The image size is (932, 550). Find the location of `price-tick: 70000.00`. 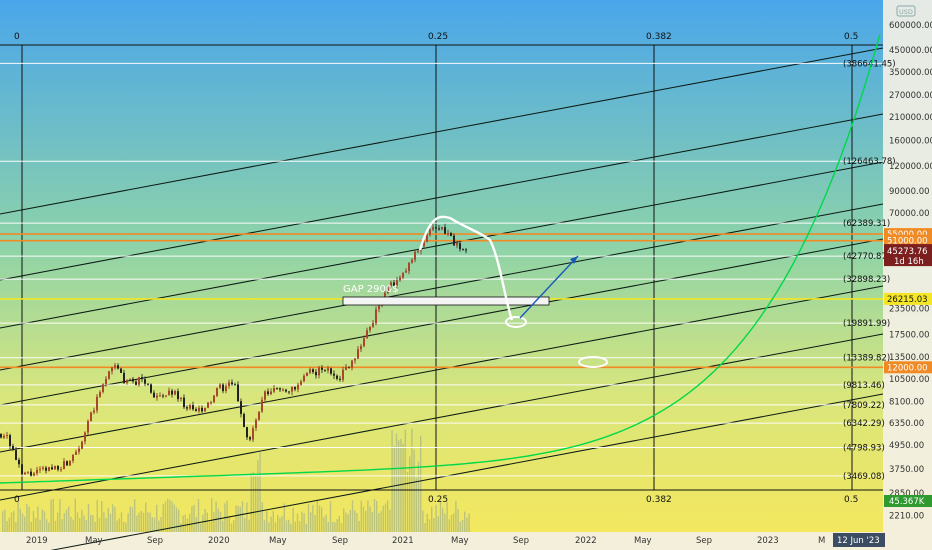

price-tick: 70000.00 is located at coordinates (909, 214).